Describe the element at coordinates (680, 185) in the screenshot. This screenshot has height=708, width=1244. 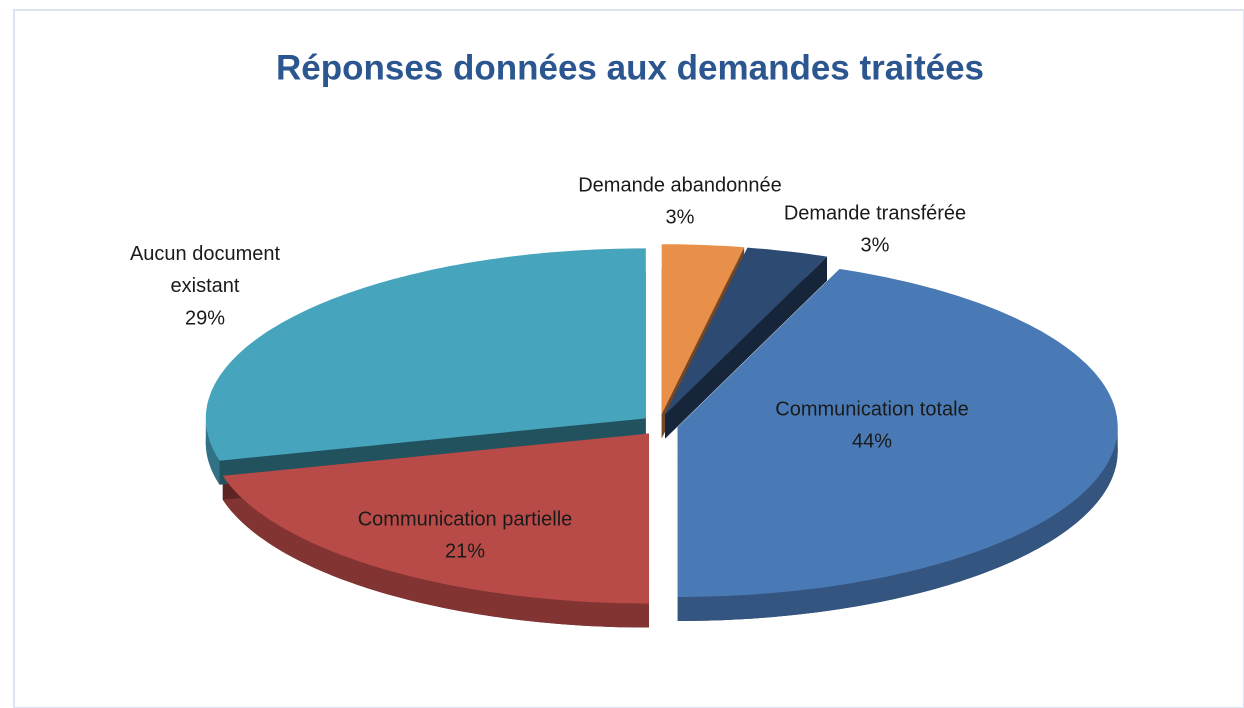
I see `category-label: Demande abandonnée` at that location.